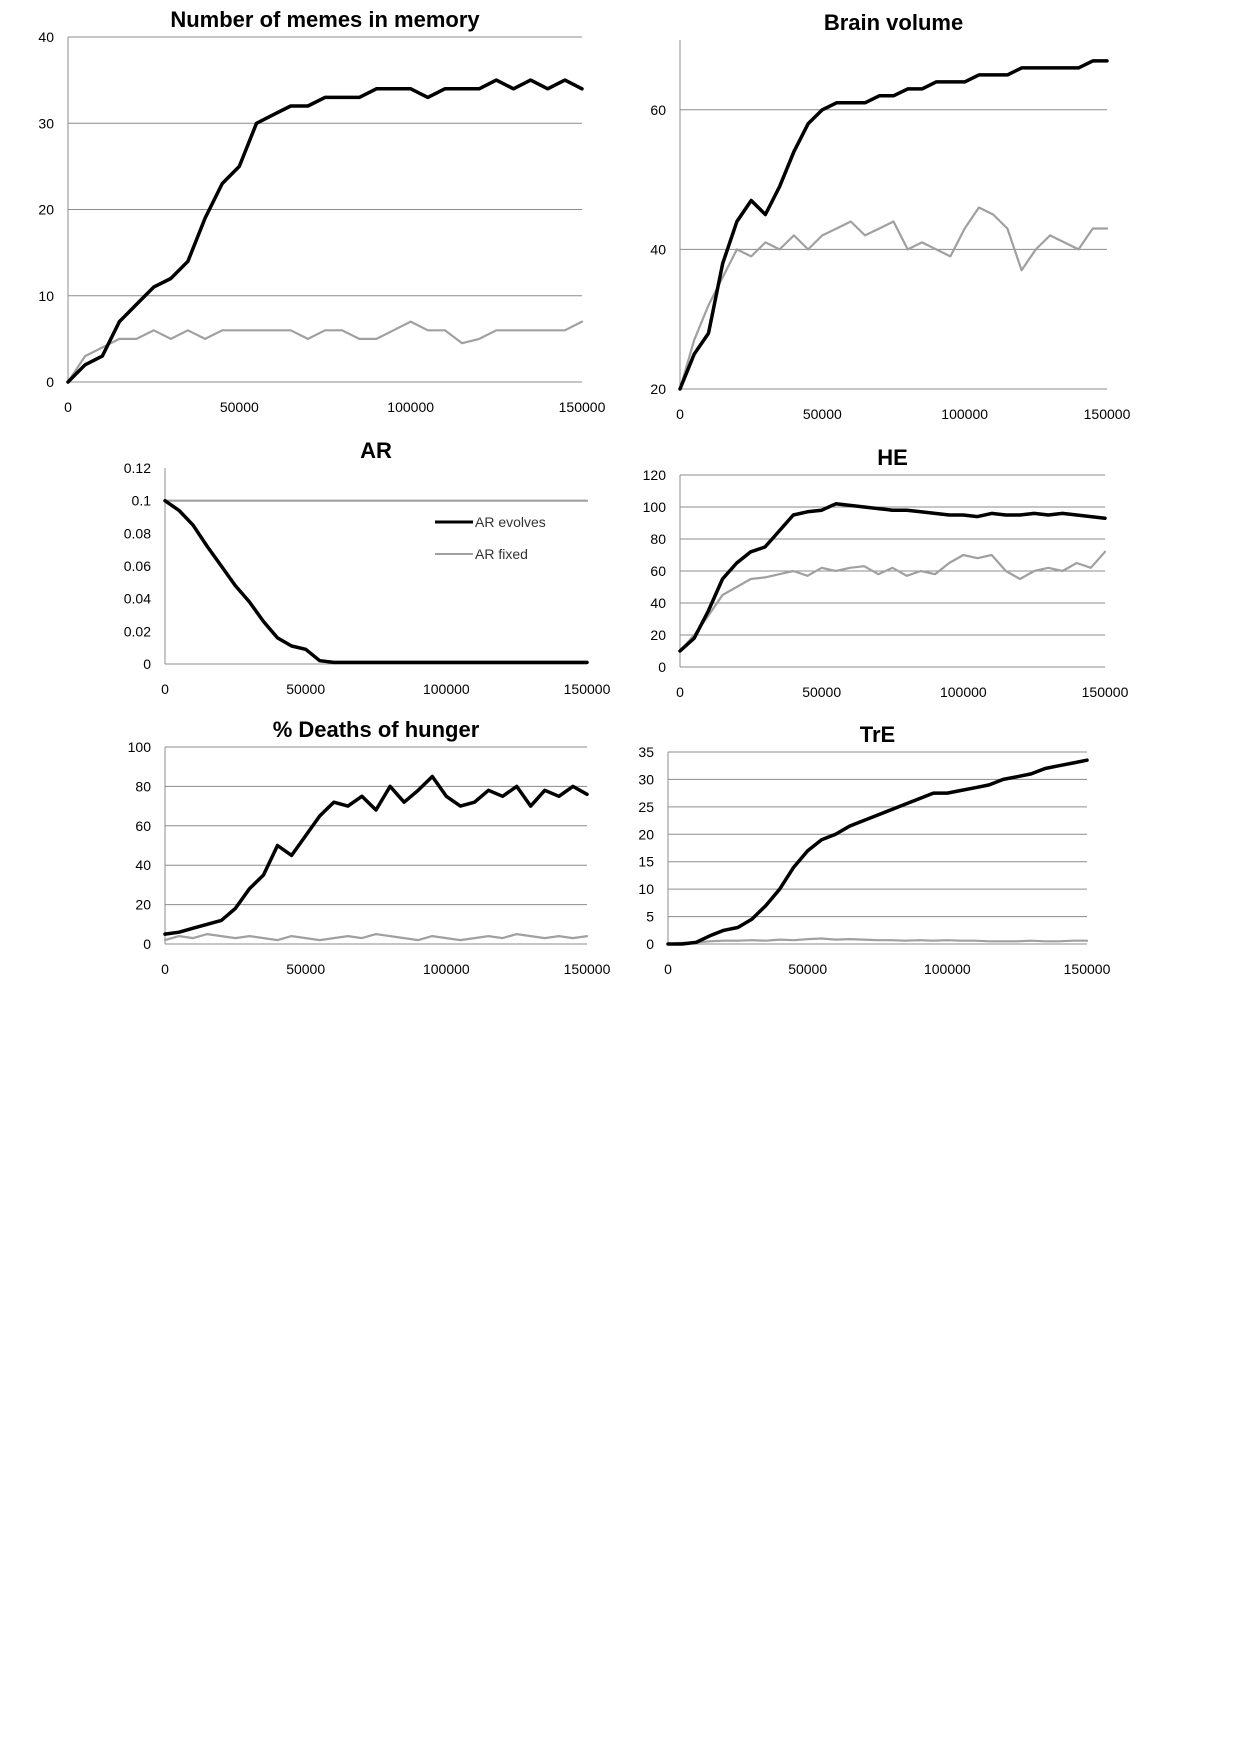 This screenshot has width=1240, height=1754. I want to click on y-tick-label: 120, so click(655, 475).